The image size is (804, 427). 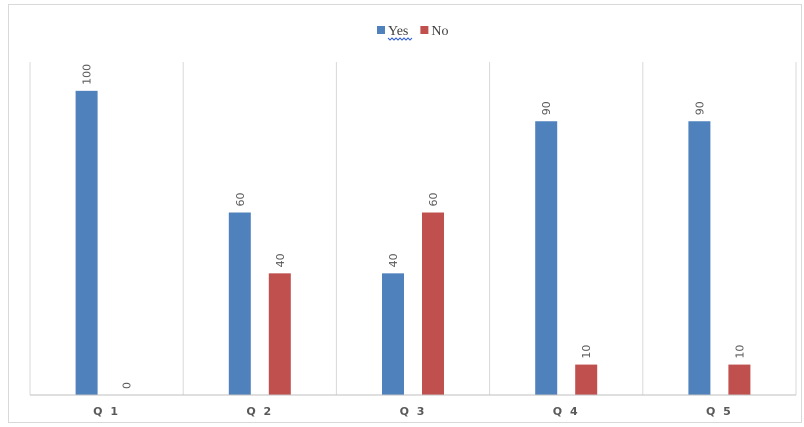 What do you see at coordinates (398, 31) in the screenshot?
I see `legend-label-yes: Yes` at bounding box center [398, 31].